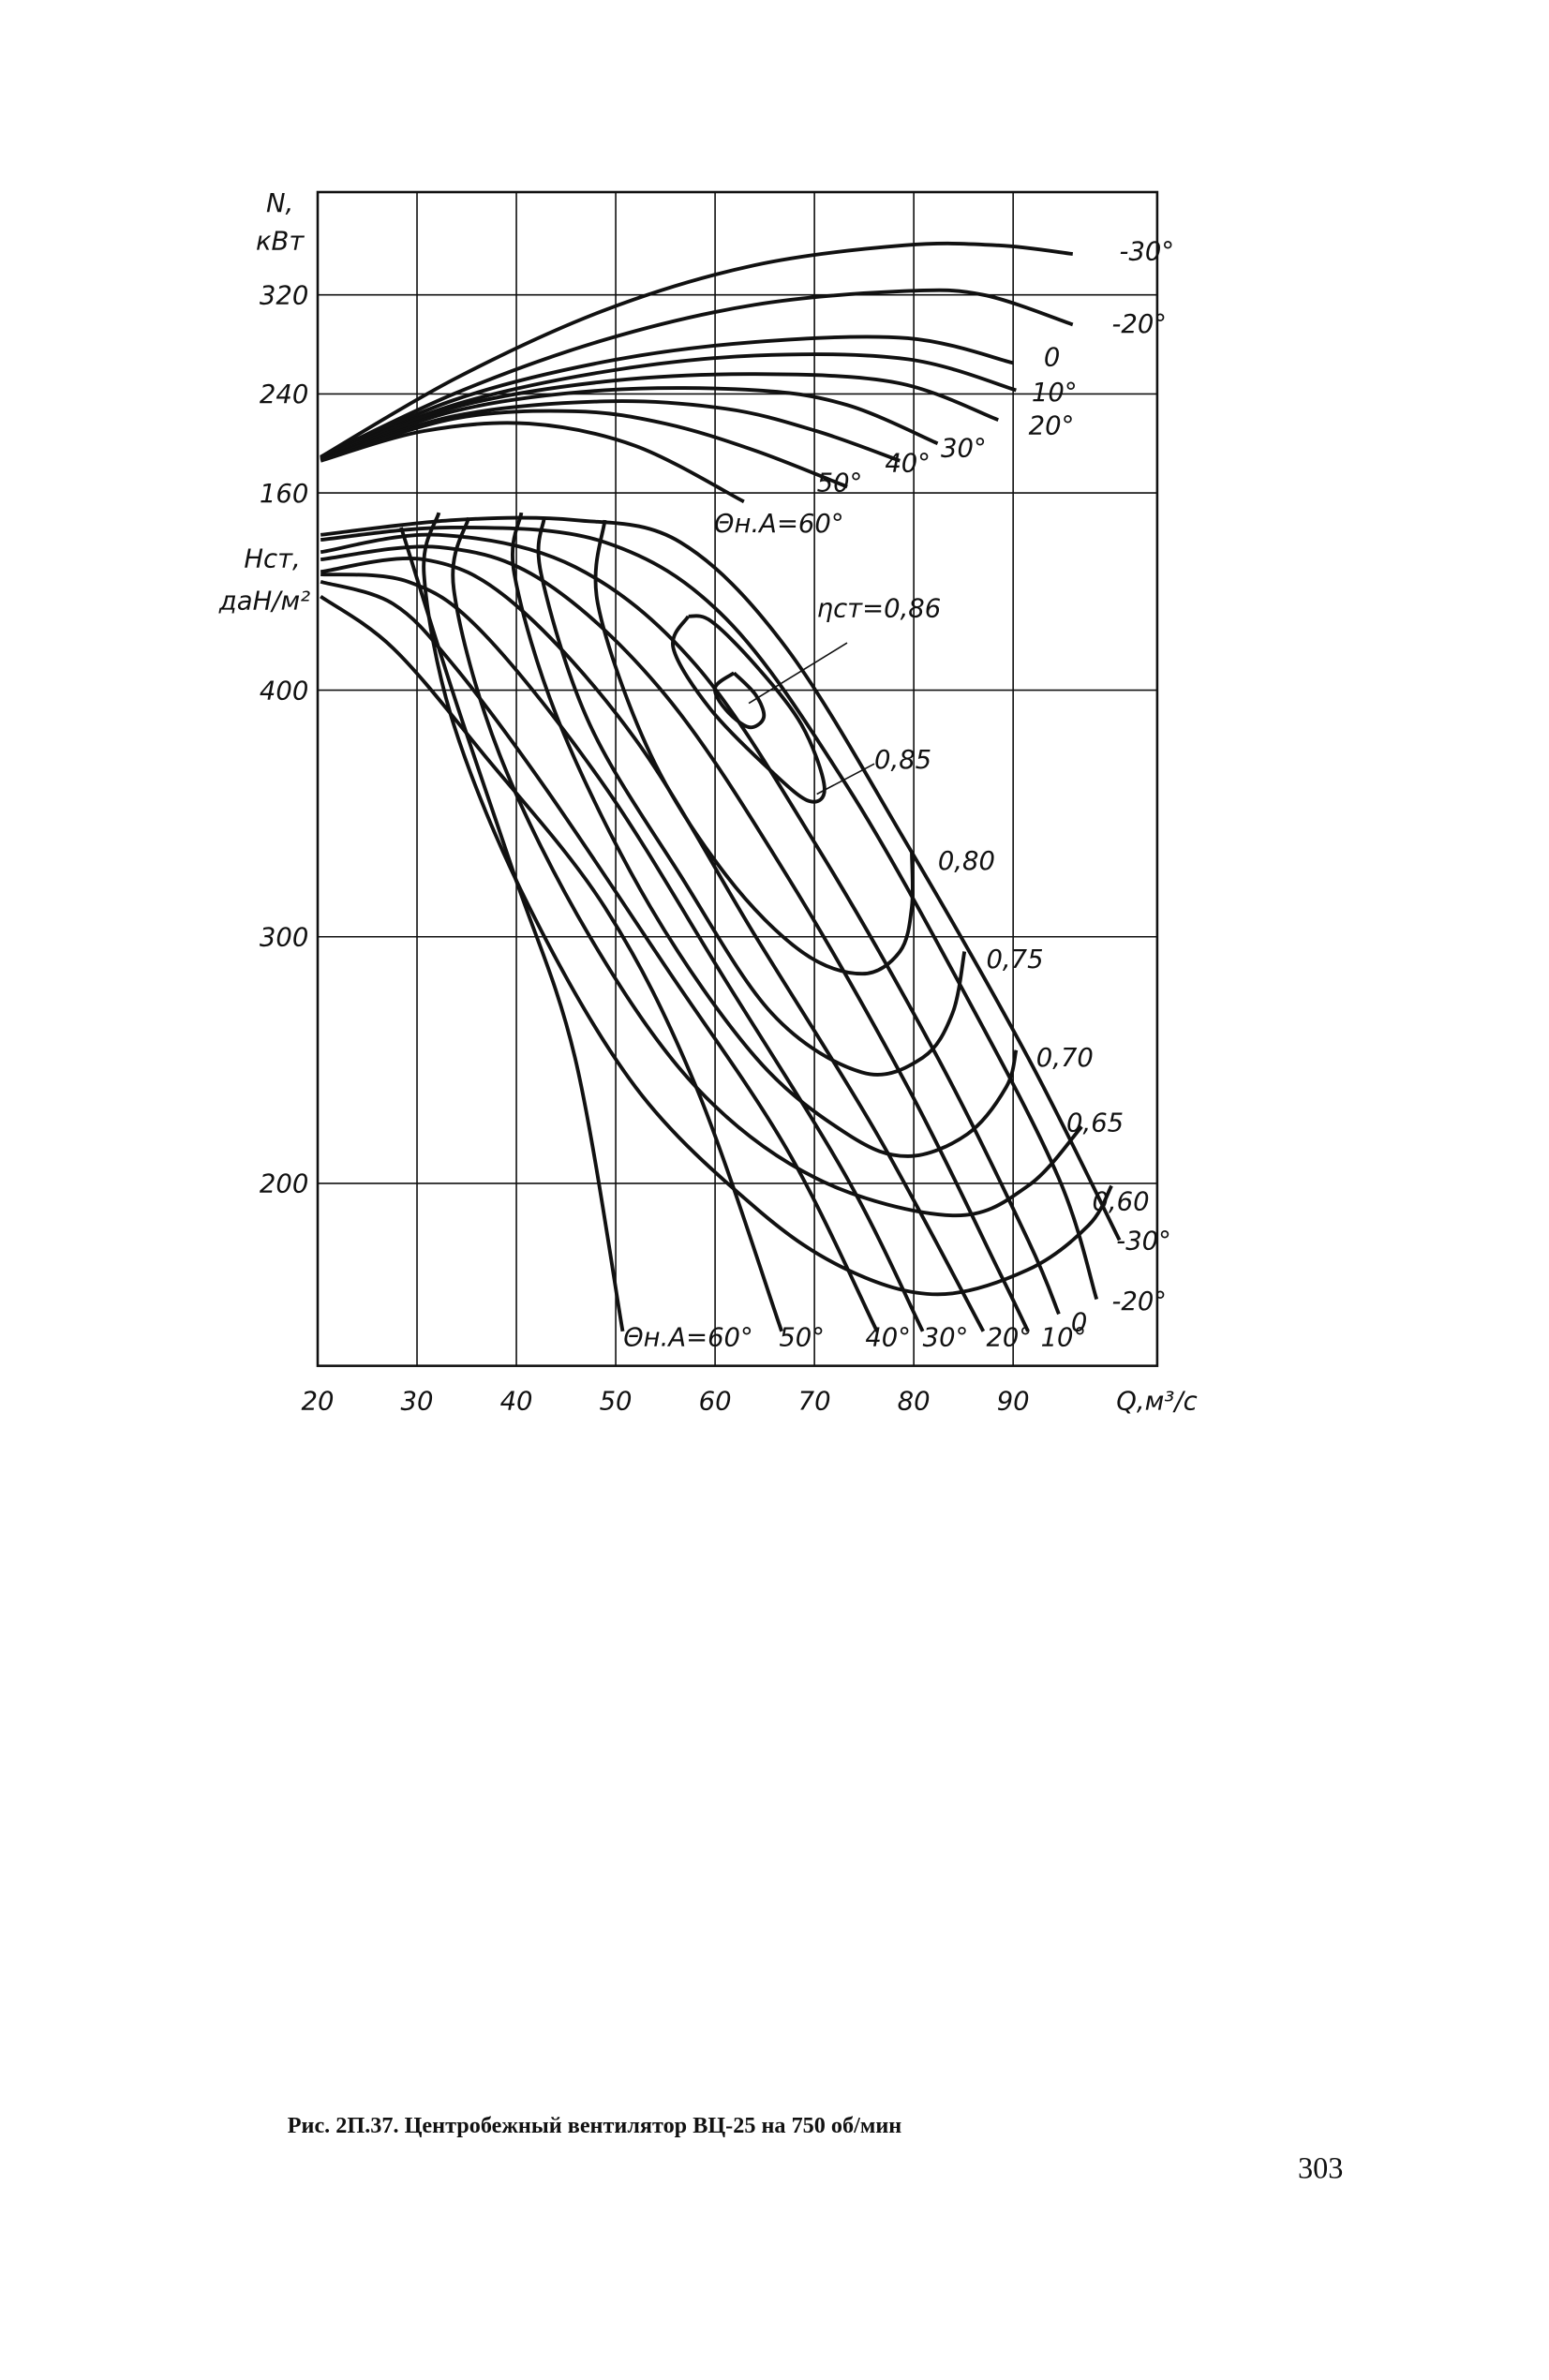  Describe the element at coordinates (1015, 959) in the screenshot. I see `series-label: 0,75` at that location.